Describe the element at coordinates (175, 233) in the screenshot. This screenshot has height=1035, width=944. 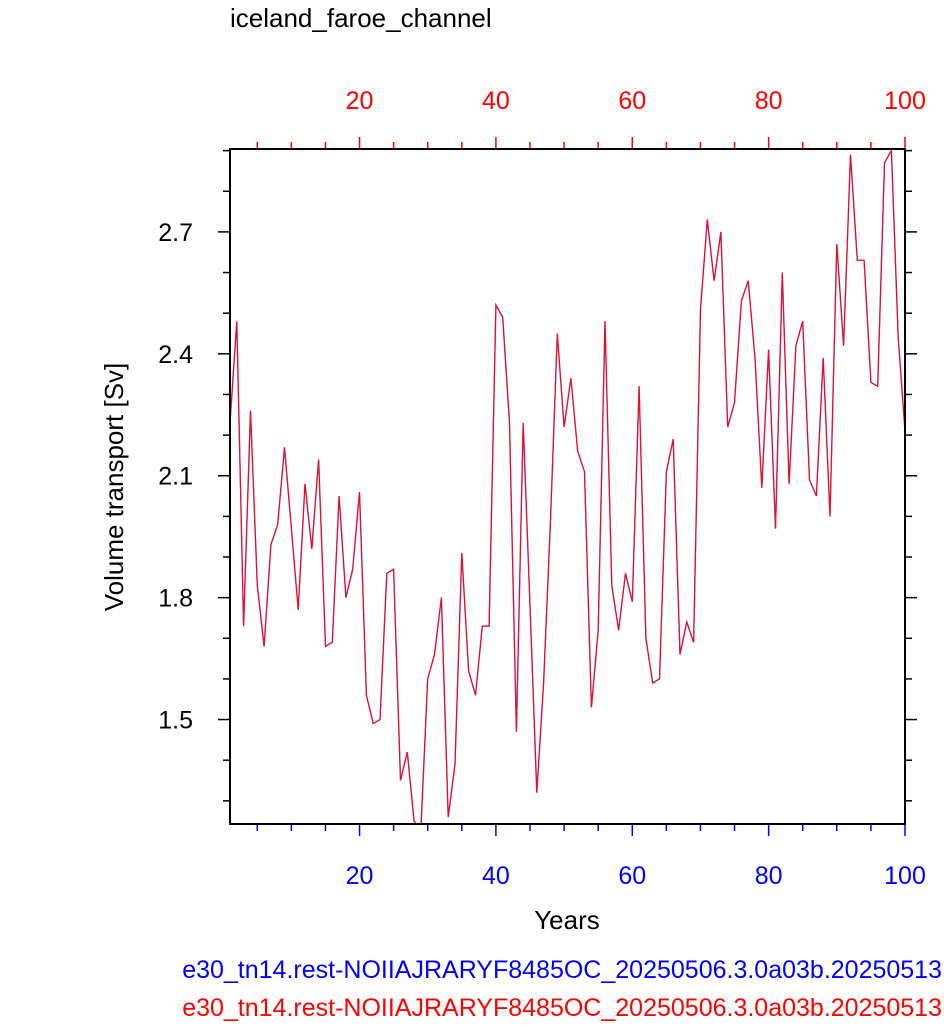
I see `y-tick-label: 2.7` at that location.